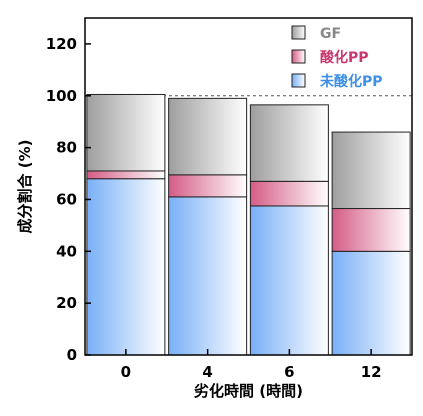  Describe the element at coordinates (66, 148) in the screenshot. I see `y-tick-label: 80` at that location.